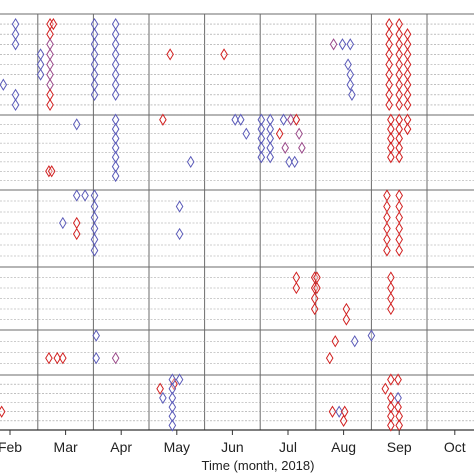  I want to click on x-tick-label: Oct, so click(455, 447).